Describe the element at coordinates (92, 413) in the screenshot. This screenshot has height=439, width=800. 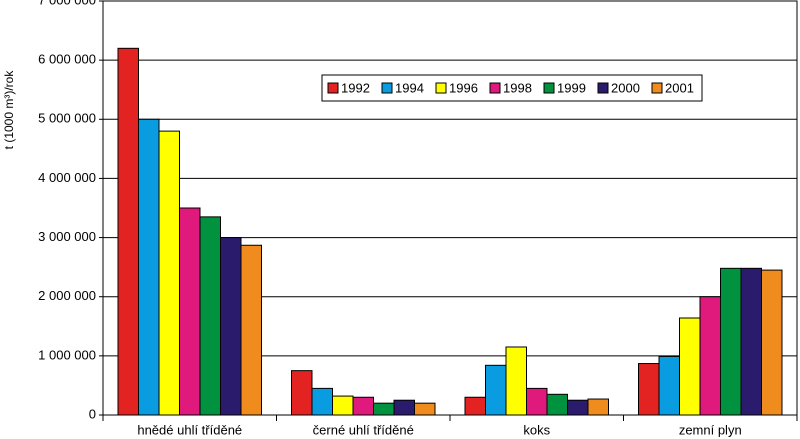
I see `y-tick-label: 0` at that location.